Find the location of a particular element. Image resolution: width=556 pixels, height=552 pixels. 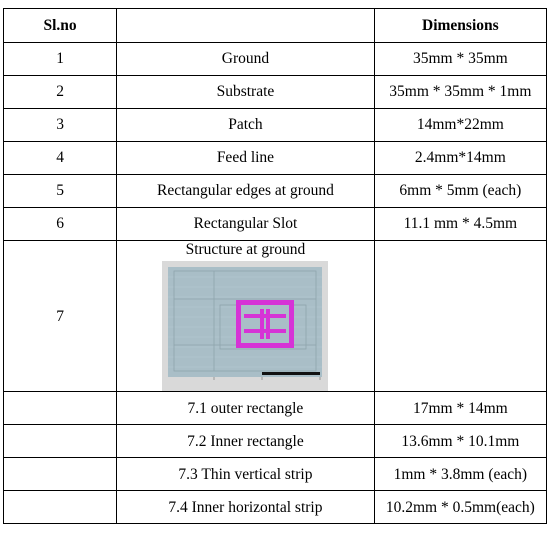

row-dimension: 11.1 mm * 4.5mm is located at coordinates (460, 224).